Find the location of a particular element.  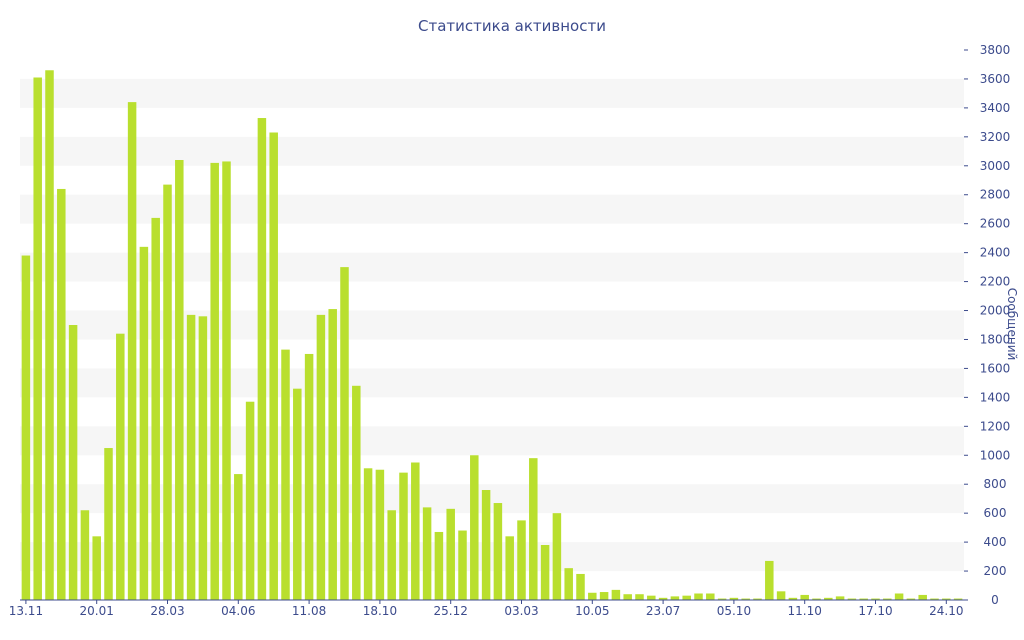

y-tick-label: 2400 is located at coordinates (995, 253).